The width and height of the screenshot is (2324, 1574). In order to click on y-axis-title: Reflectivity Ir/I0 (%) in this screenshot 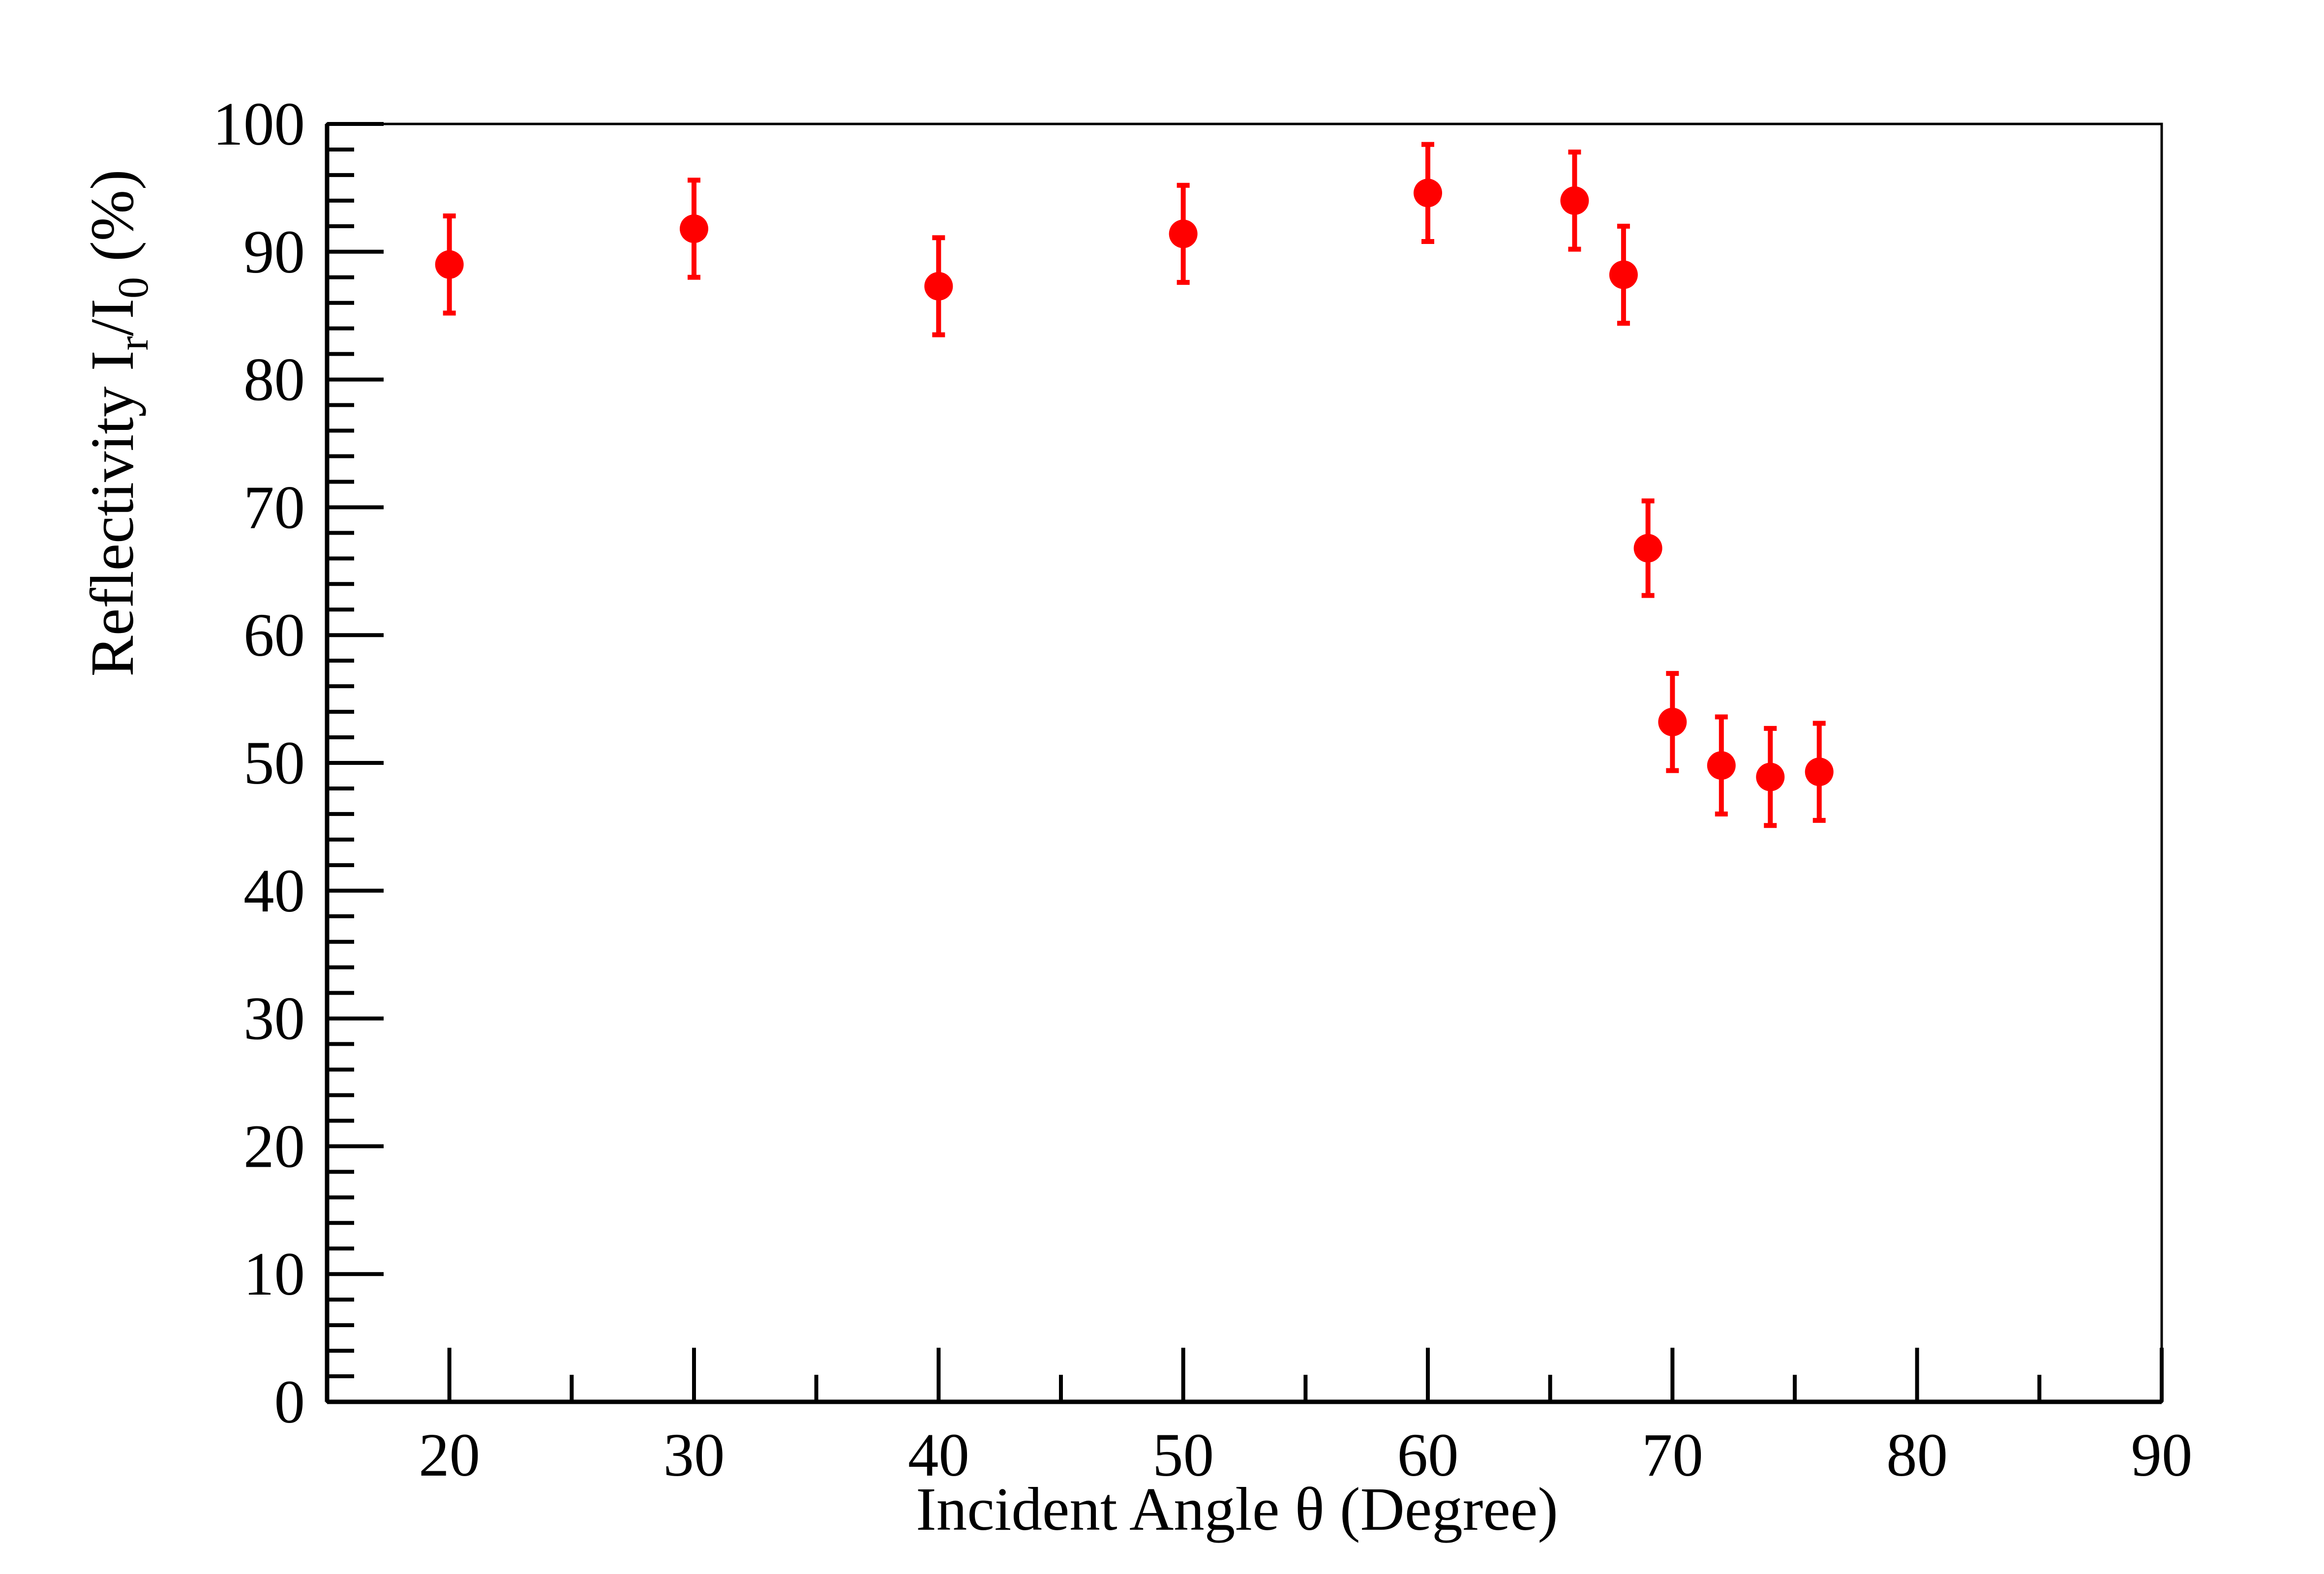, I will do `click(118, 423)`.